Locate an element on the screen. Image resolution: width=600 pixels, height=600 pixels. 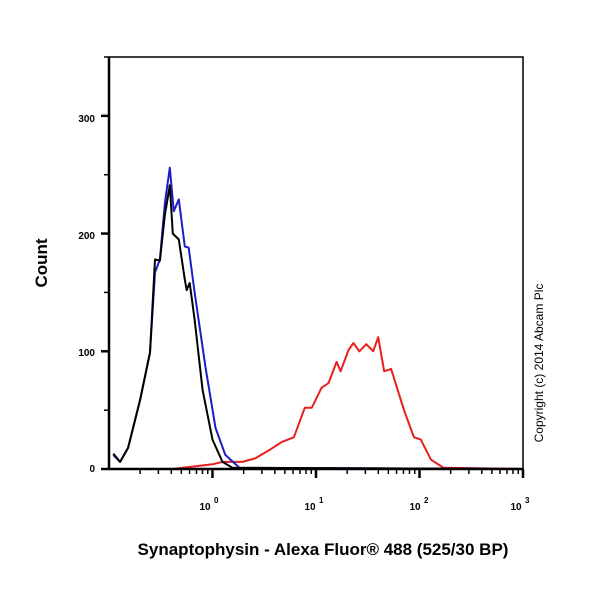
svg-text: 3 is located at coordinates (527, 500).